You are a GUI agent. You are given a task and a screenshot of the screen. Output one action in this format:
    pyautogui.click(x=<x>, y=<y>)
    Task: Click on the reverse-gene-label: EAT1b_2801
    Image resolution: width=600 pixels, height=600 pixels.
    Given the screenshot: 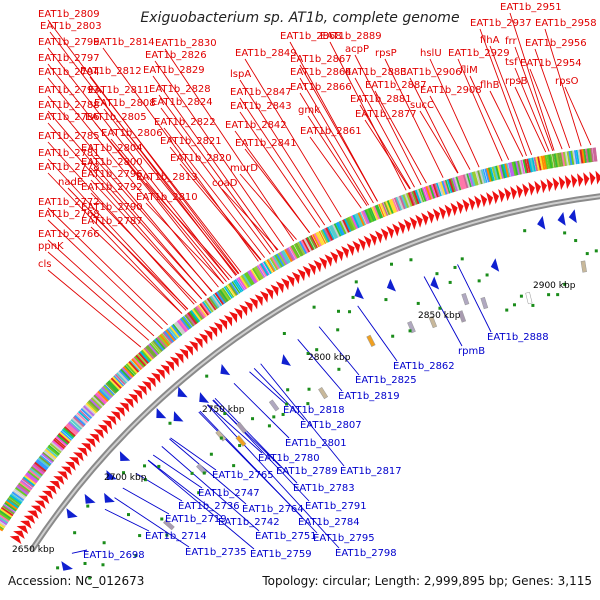 What is the action you would take?
    pyautogui.click(x=316, y=443)
    